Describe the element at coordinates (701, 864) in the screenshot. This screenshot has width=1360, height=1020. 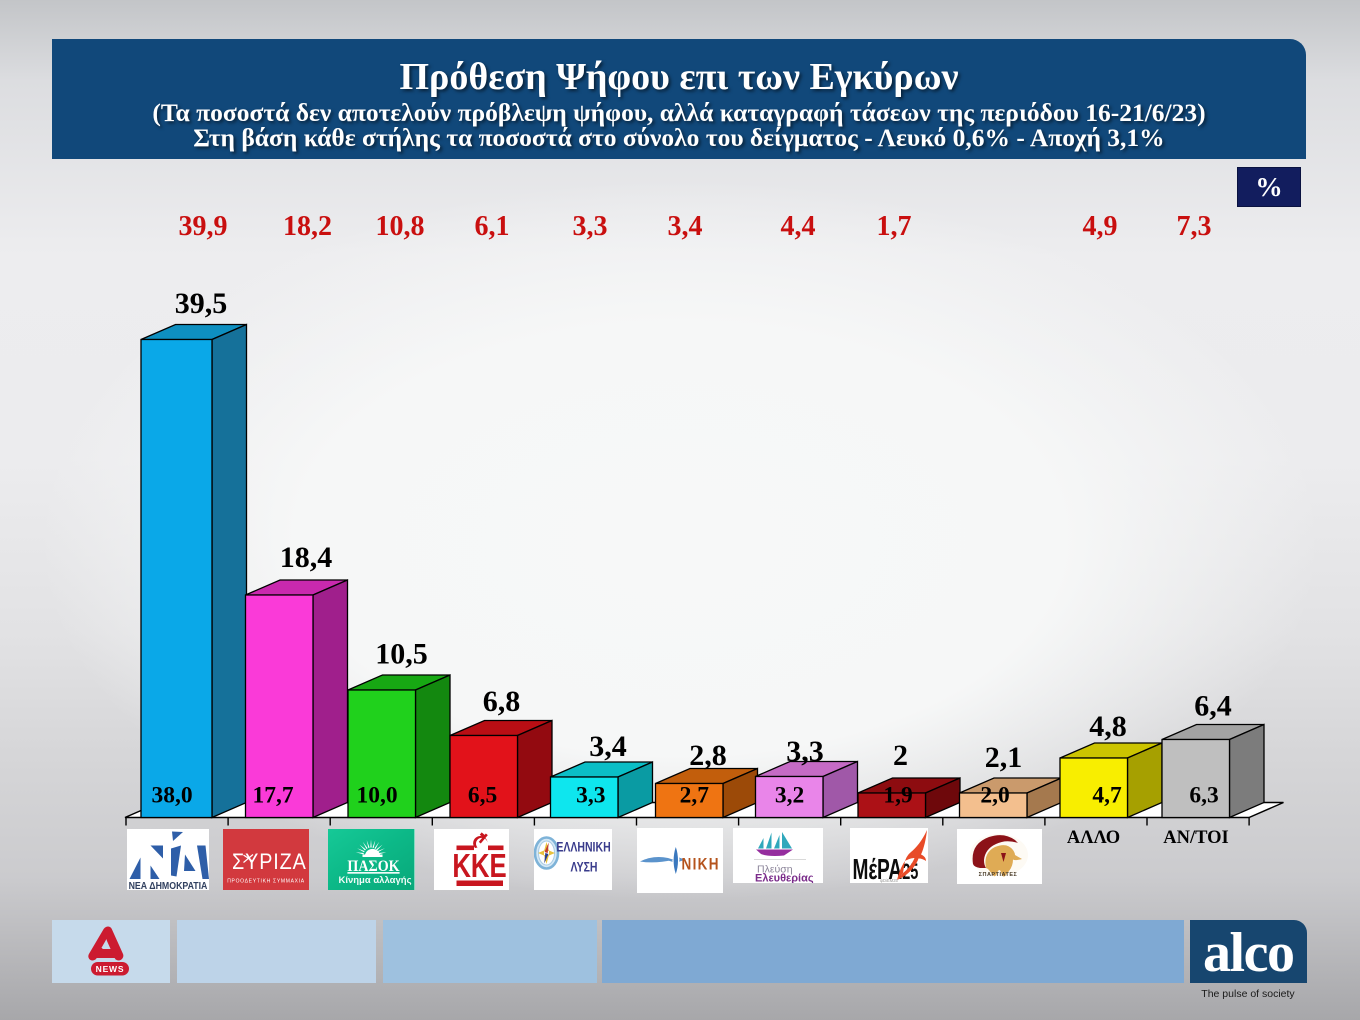
I see `svg-text: ΝΙΚΗ` at that location.